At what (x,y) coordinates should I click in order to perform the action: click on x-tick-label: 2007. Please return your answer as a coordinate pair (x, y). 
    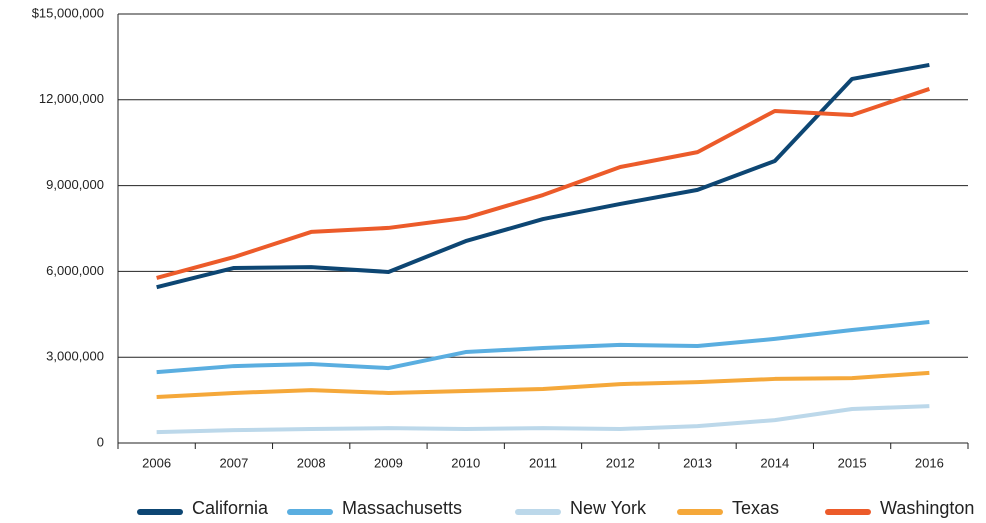
    Looking at the image, I should click on (233, 462).